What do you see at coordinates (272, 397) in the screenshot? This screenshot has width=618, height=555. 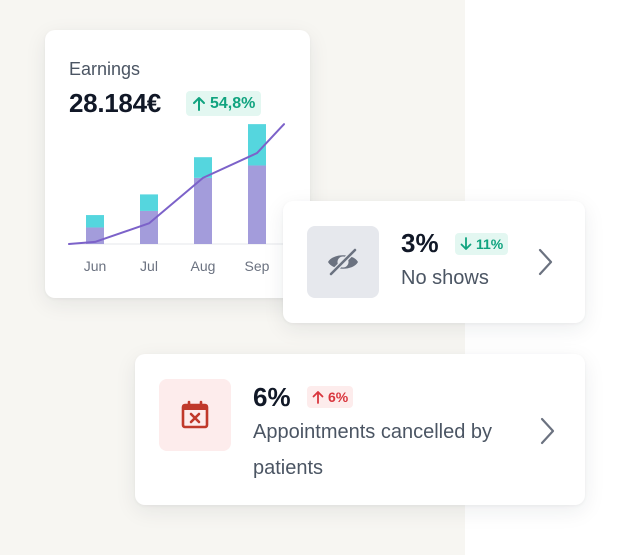 I see `appointments-cancelled-value: 6%` at bounding box center [272, 397].